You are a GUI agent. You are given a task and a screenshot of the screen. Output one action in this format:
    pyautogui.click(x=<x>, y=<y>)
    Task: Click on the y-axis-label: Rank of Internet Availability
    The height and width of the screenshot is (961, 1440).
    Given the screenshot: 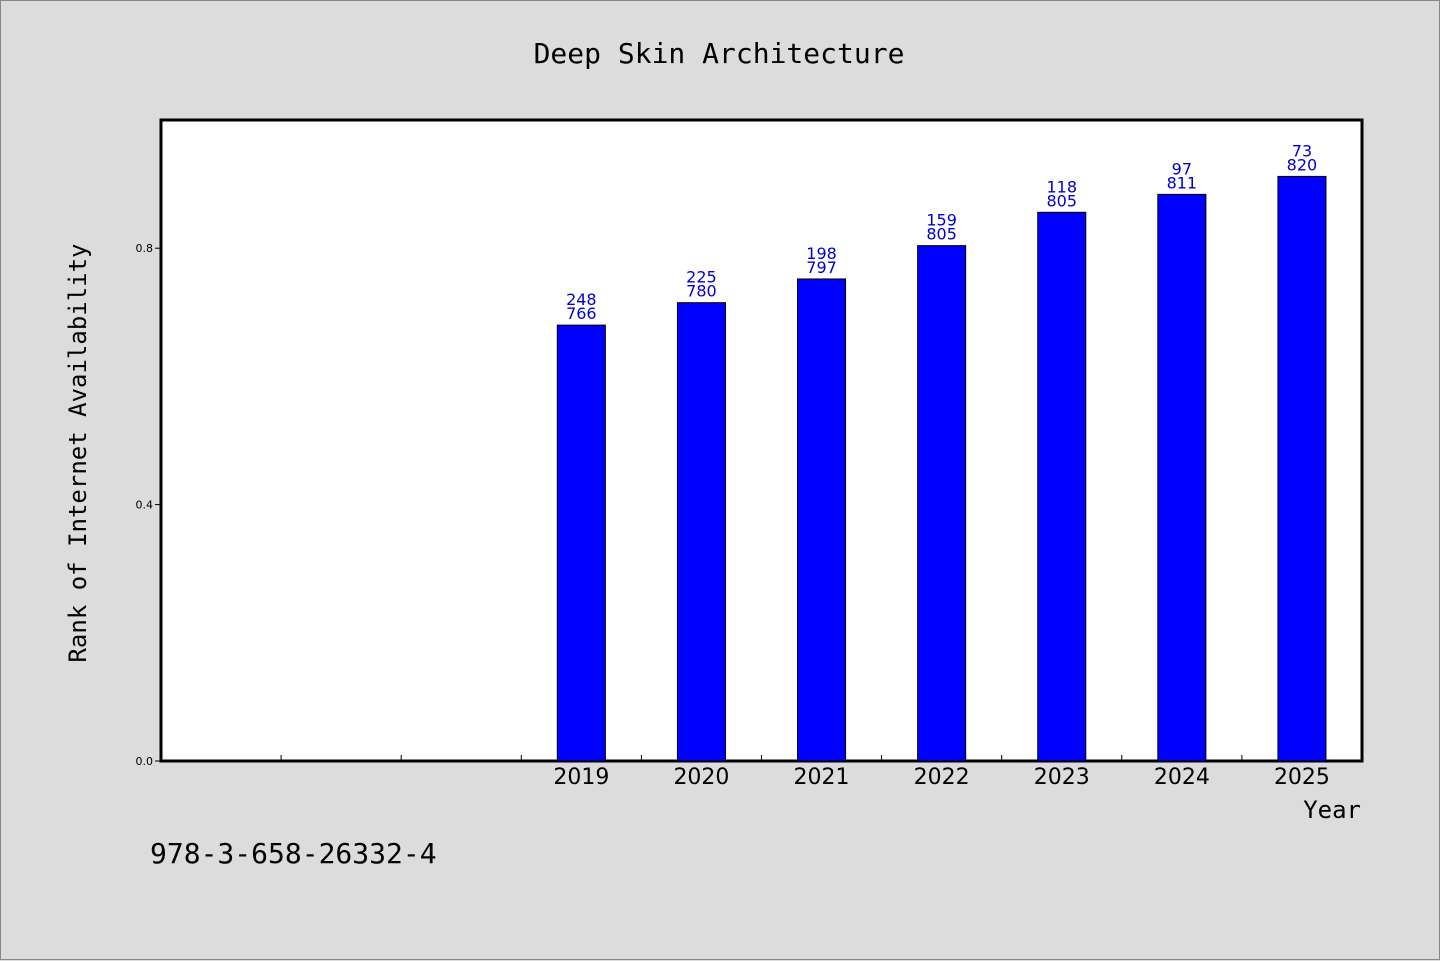 What is the action you would take?
    pyautogui.click(x=78, y=452)
    